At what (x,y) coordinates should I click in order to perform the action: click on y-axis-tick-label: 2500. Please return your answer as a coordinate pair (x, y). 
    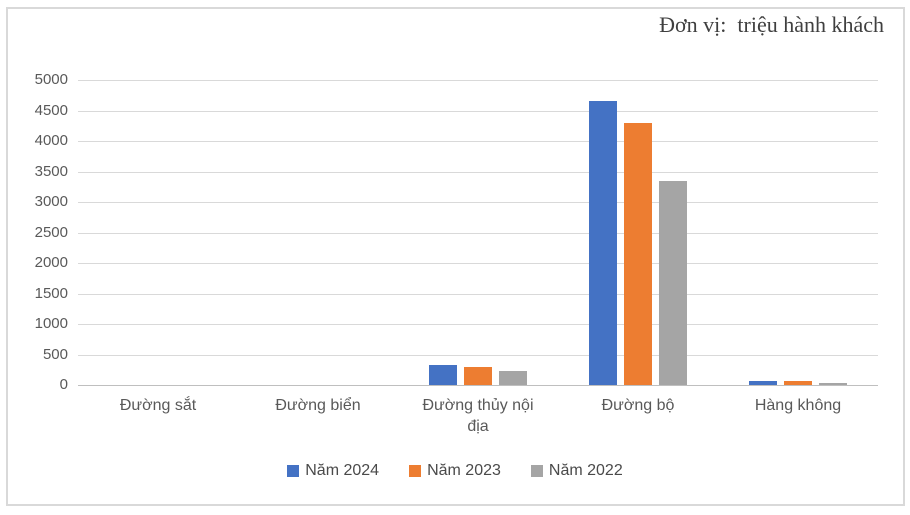
    Looking at the image, I should click on (51, 232).